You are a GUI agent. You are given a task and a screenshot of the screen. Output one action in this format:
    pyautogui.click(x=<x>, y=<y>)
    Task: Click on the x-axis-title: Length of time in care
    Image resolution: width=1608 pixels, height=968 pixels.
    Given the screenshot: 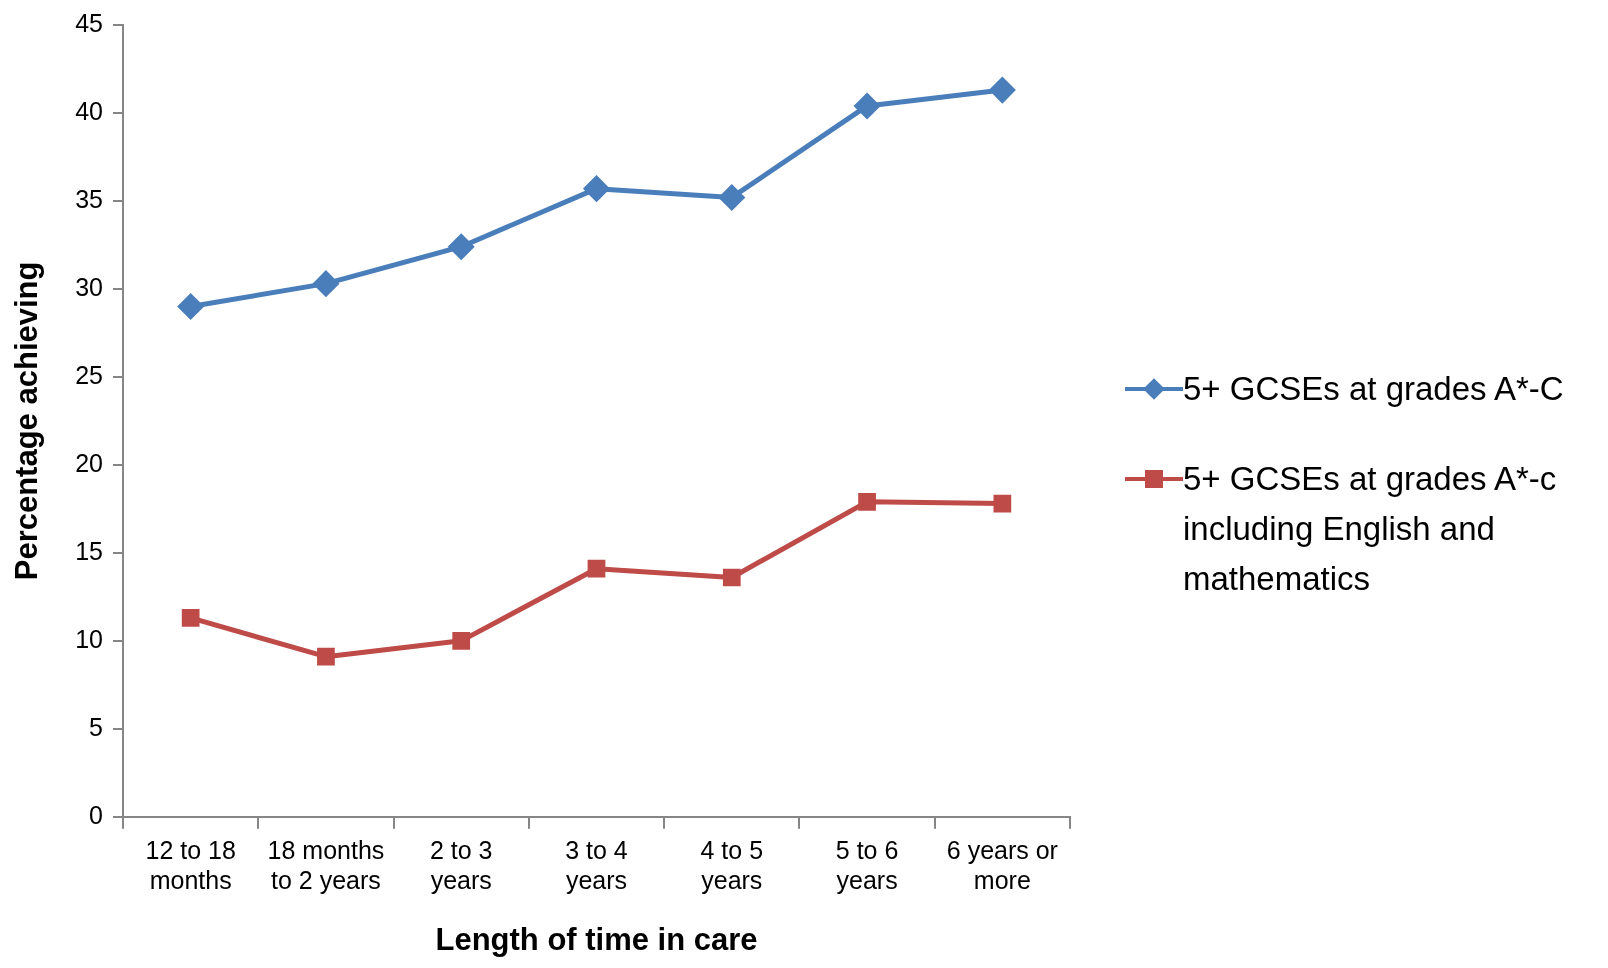 What is the action you would take?
    pyautogui.click(x=596, y=939)
    